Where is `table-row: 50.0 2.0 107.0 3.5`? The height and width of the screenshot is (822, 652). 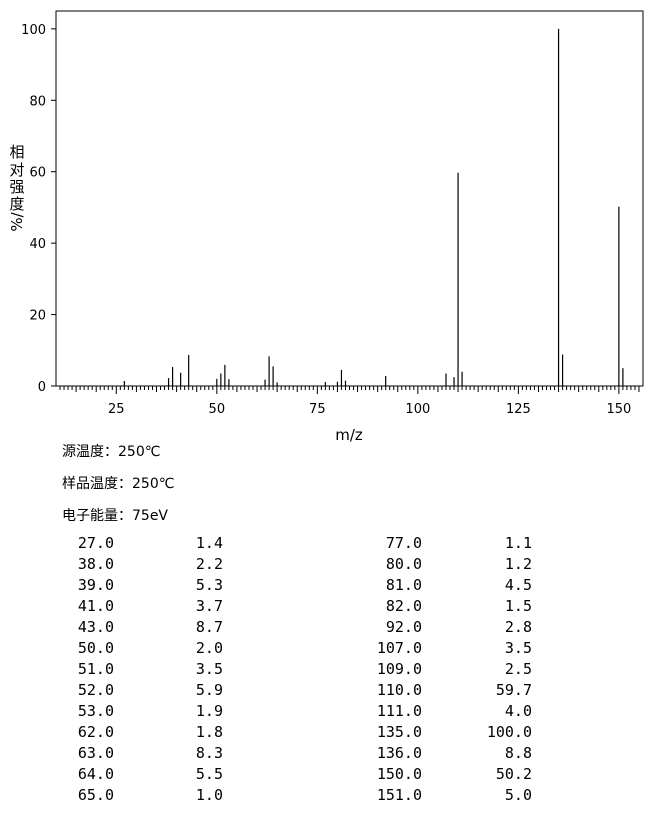
table-row: 50.0 2.0 107.0 3.5 is located at coordinates (326, 649).